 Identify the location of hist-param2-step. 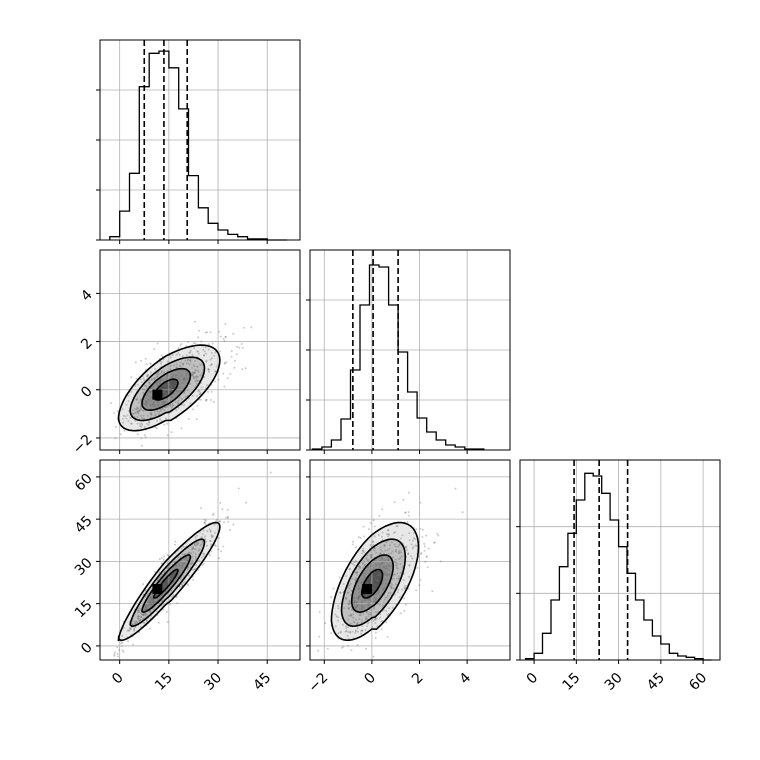
(618, 566).